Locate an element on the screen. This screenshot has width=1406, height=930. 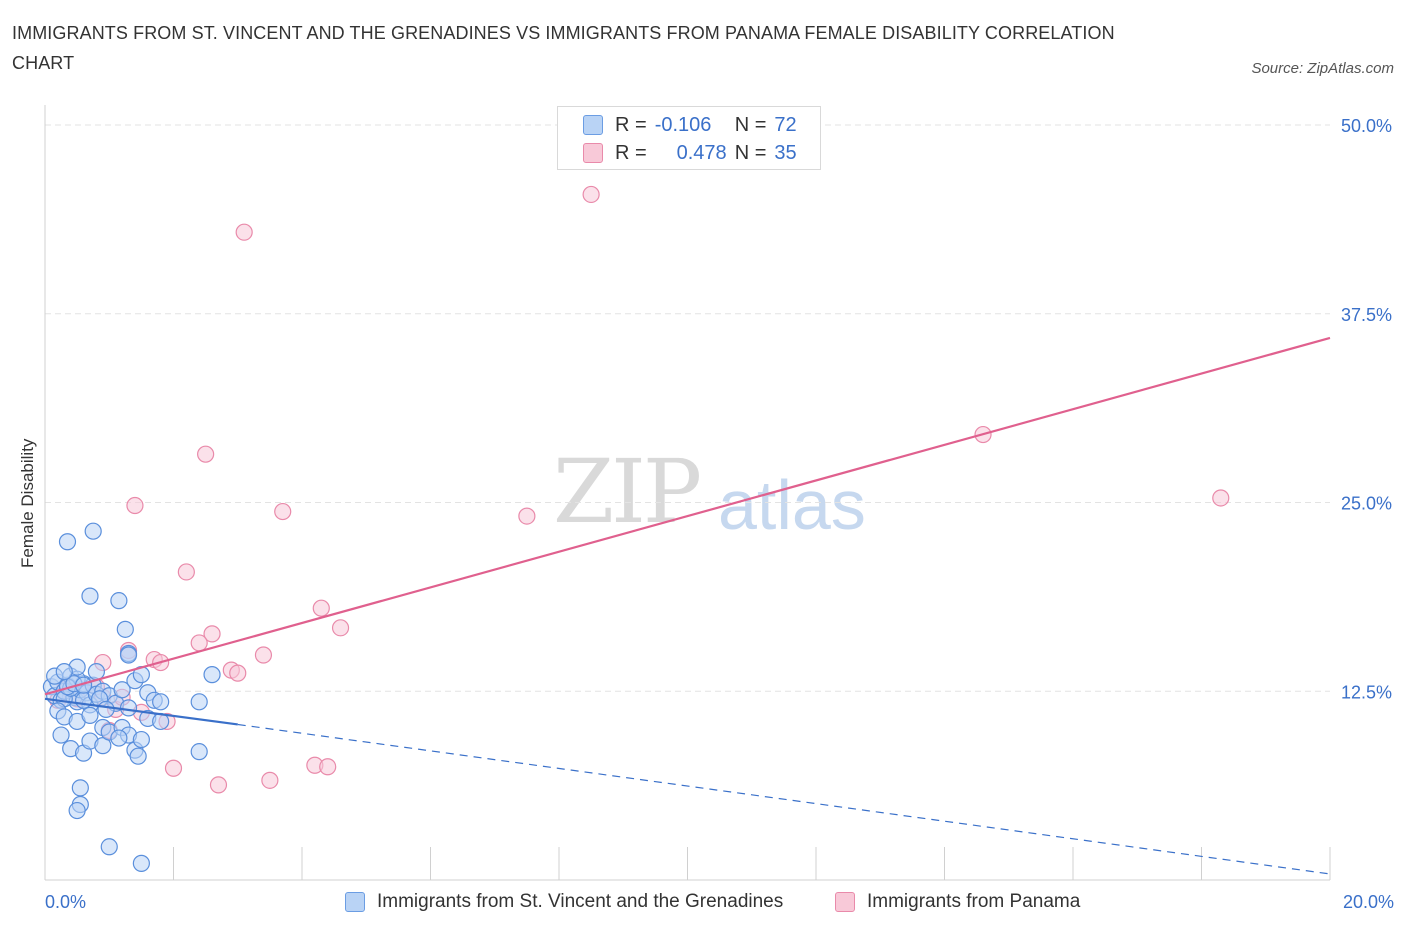
st-vincent-trend-extension is located at coordinates (784, 799).